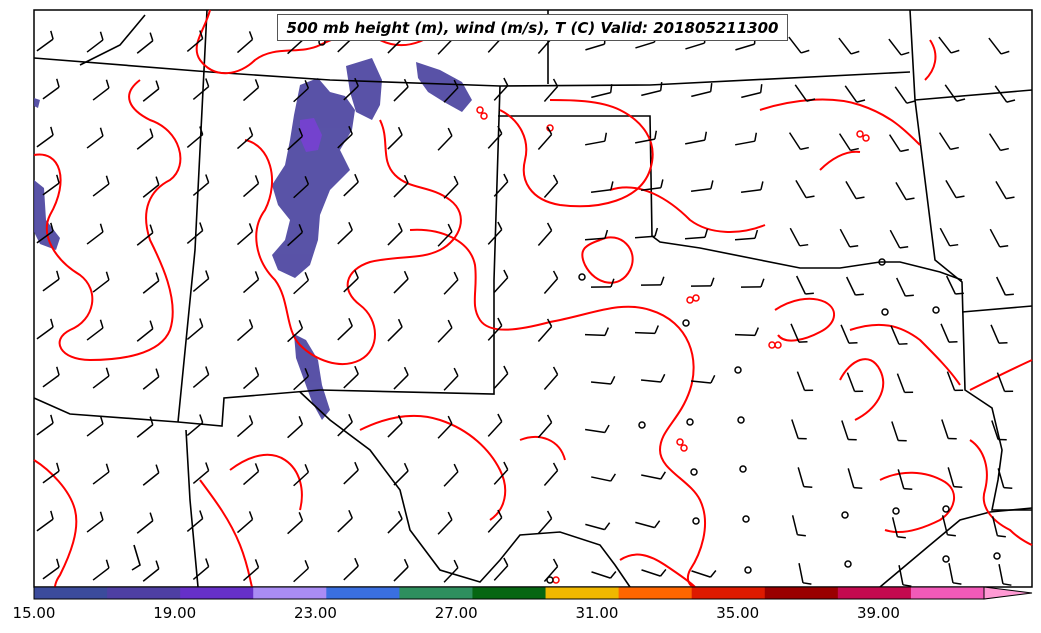  What do you see at coordinates (597, 613) in the screenshot?
I see `colorbar-tick-label: 31.00` at bounding box center [597, 613].